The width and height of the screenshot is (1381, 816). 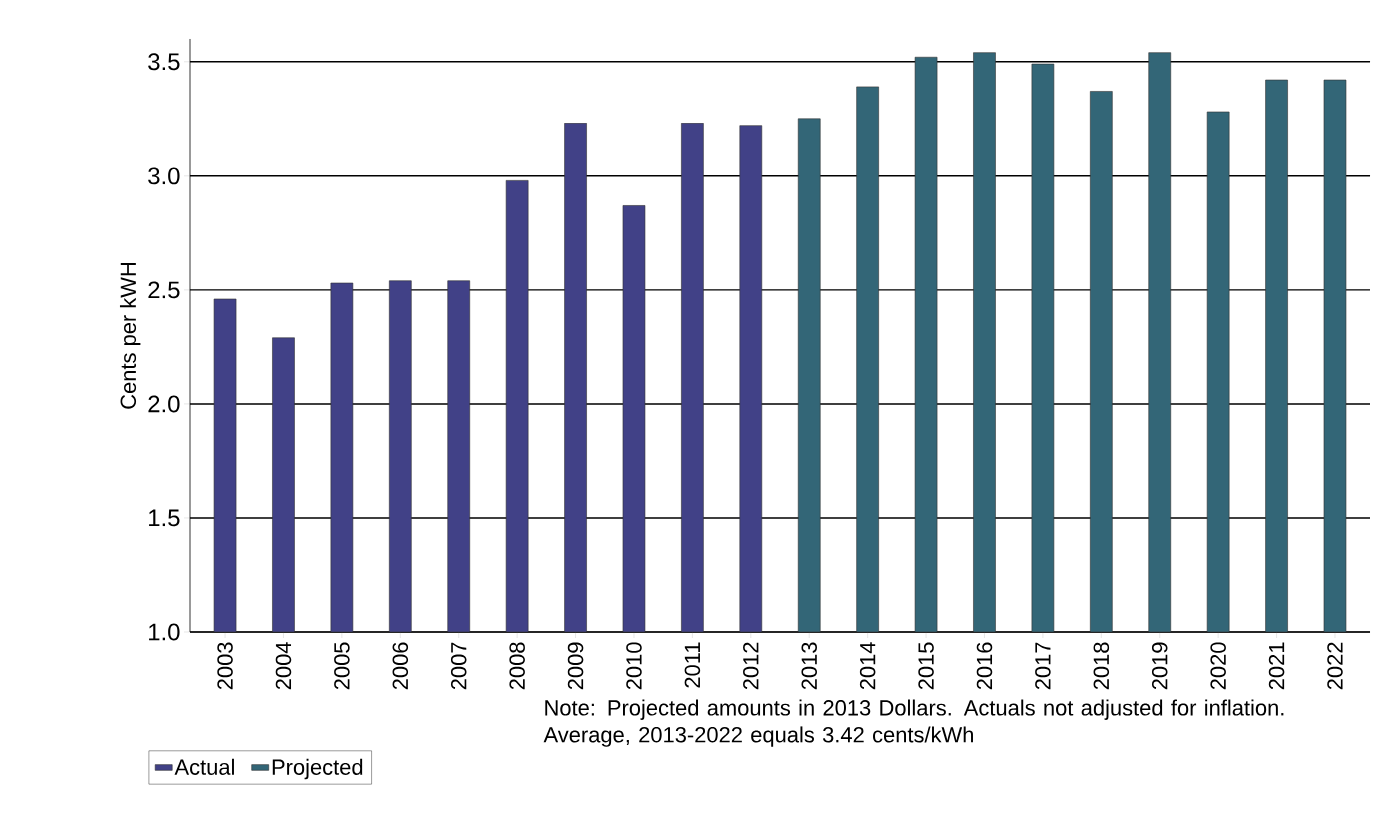 What do you see at coordinates (342, 666) in the screenshot?
I see `x-tick-label: 2005` at bounding box center [342, 666].